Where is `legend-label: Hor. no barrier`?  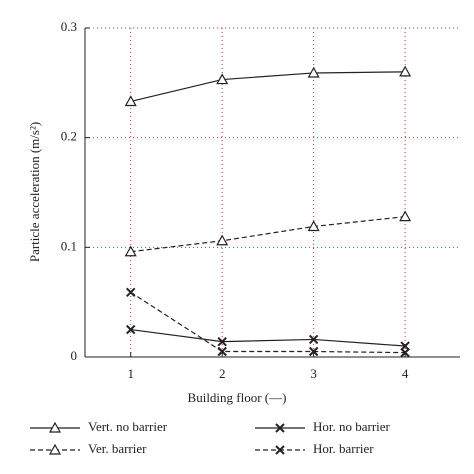 legend-label: Hor. no barrier is located at coordinates (352, 426).